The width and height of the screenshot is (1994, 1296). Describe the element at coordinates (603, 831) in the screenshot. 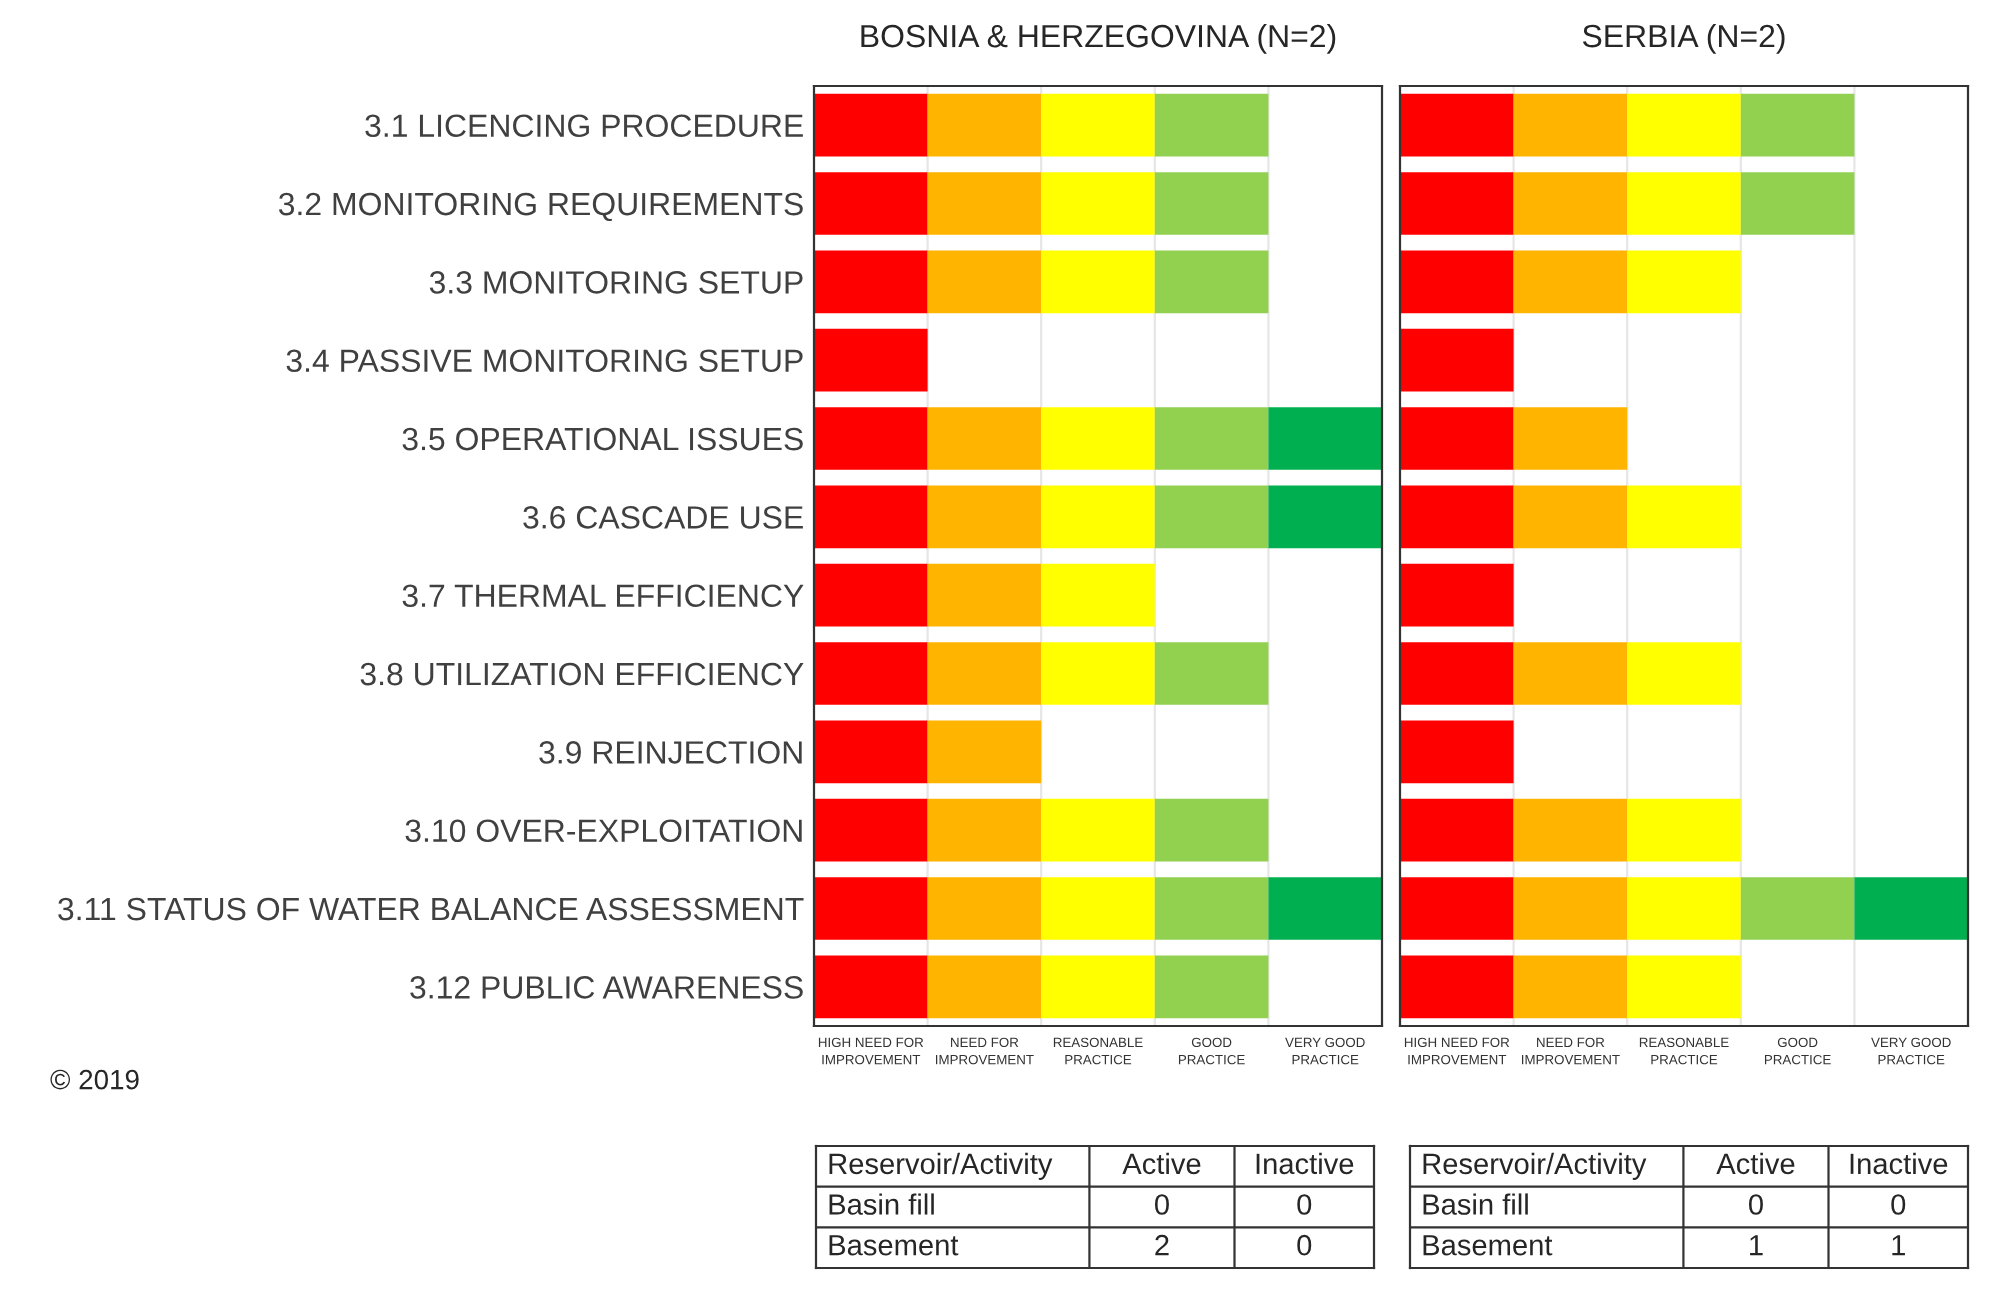

I see `y-tick-label: 3.10 OVER-EXPLOITATION` at that location.